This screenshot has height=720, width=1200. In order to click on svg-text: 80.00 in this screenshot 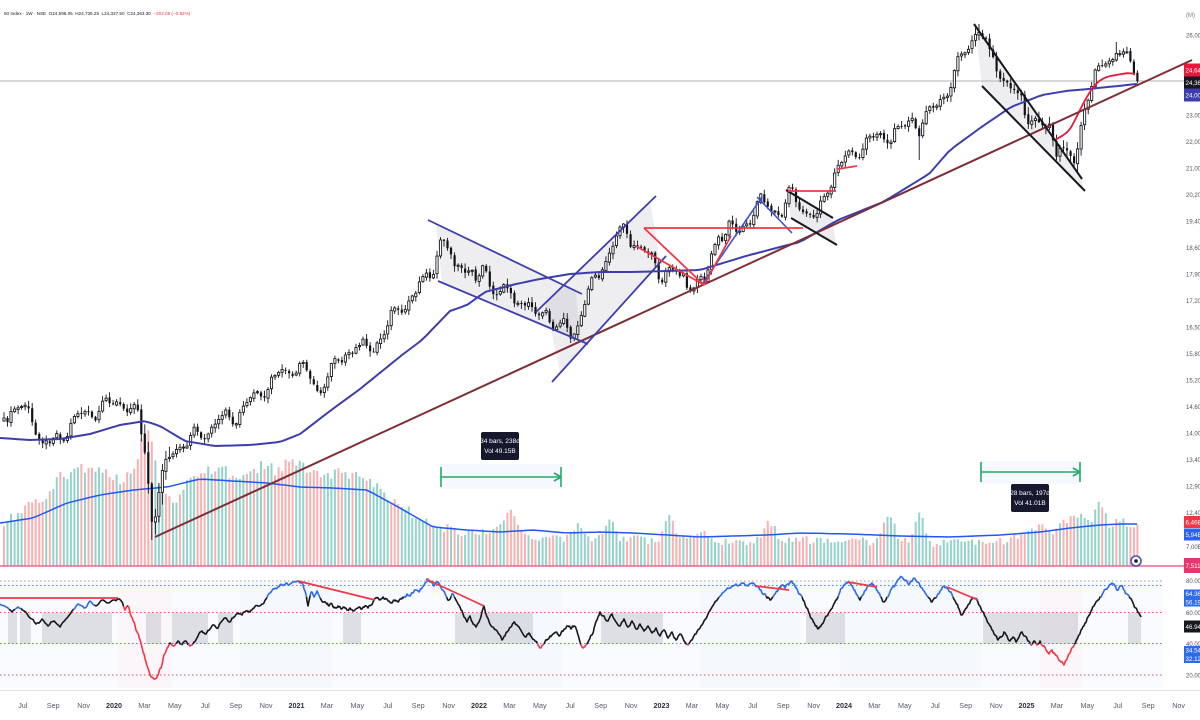, I will do `click(1193, 582)`.